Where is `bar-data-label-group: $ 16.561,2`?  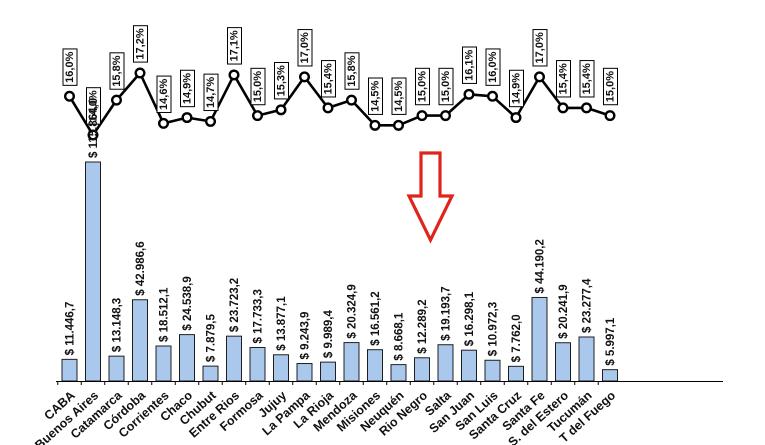
bar-data-label-group: $ 16.561,2 is located at coordinates (376, 318).